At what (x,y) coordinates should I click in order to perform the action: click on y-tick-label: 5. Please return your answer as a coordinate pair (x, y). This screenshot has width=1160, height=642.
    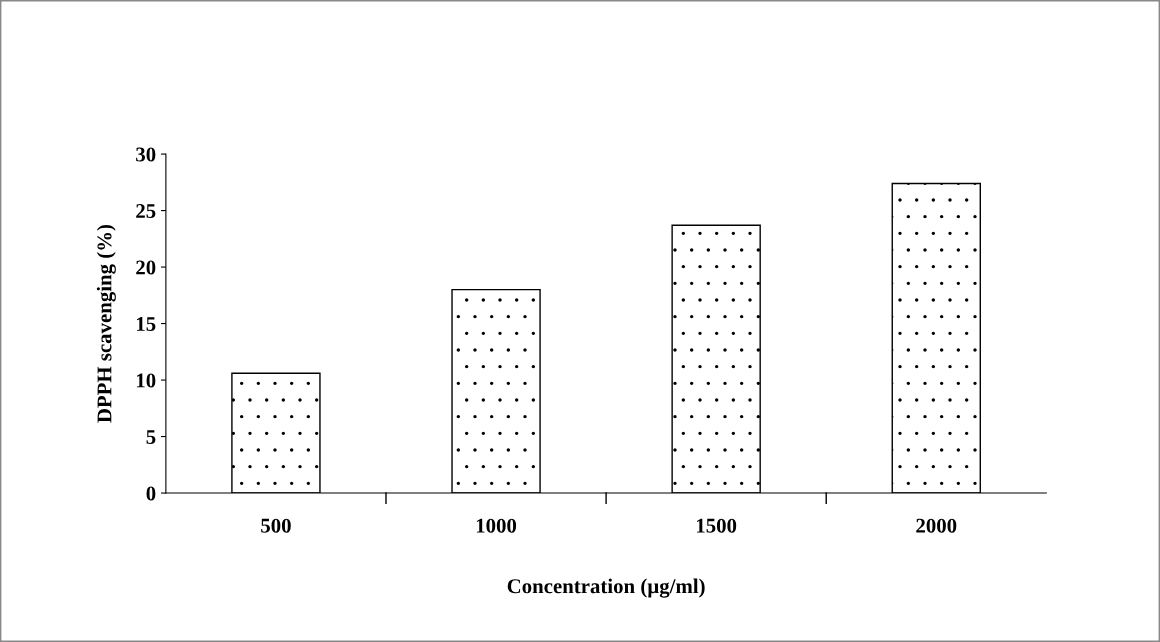
    Looking at the image, I should click on (151, 437).